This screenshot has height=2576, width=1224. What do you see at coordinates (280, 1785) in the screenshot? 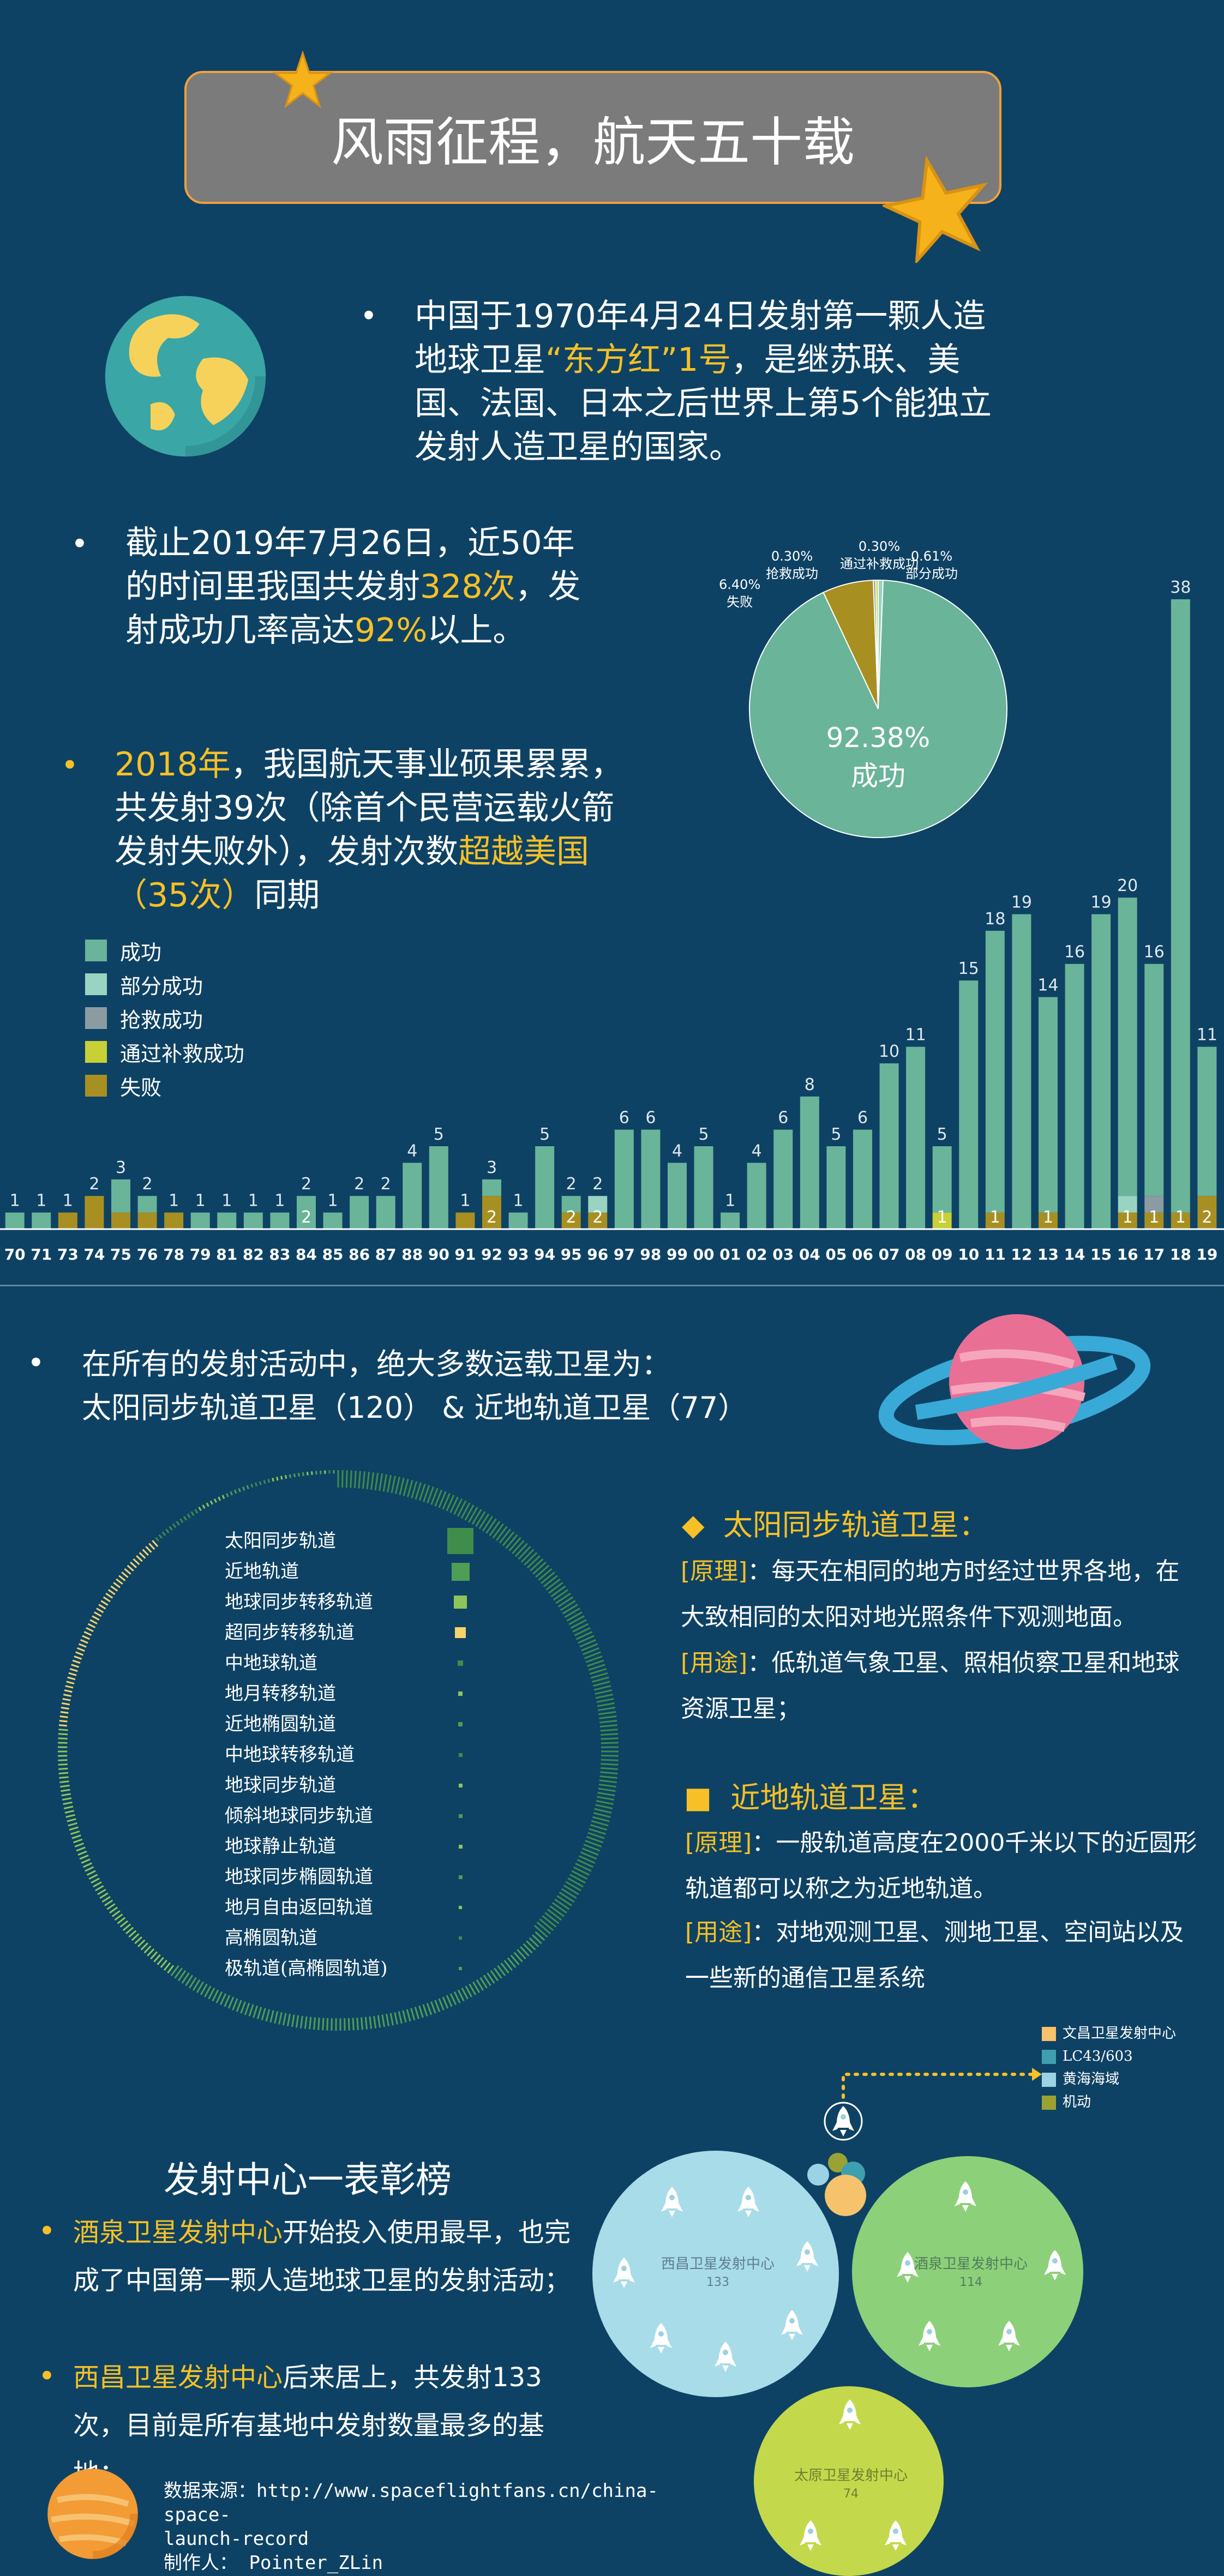
I see `orbit-legend-label: 地球同步轨道` at bounding box center [280, 1785].